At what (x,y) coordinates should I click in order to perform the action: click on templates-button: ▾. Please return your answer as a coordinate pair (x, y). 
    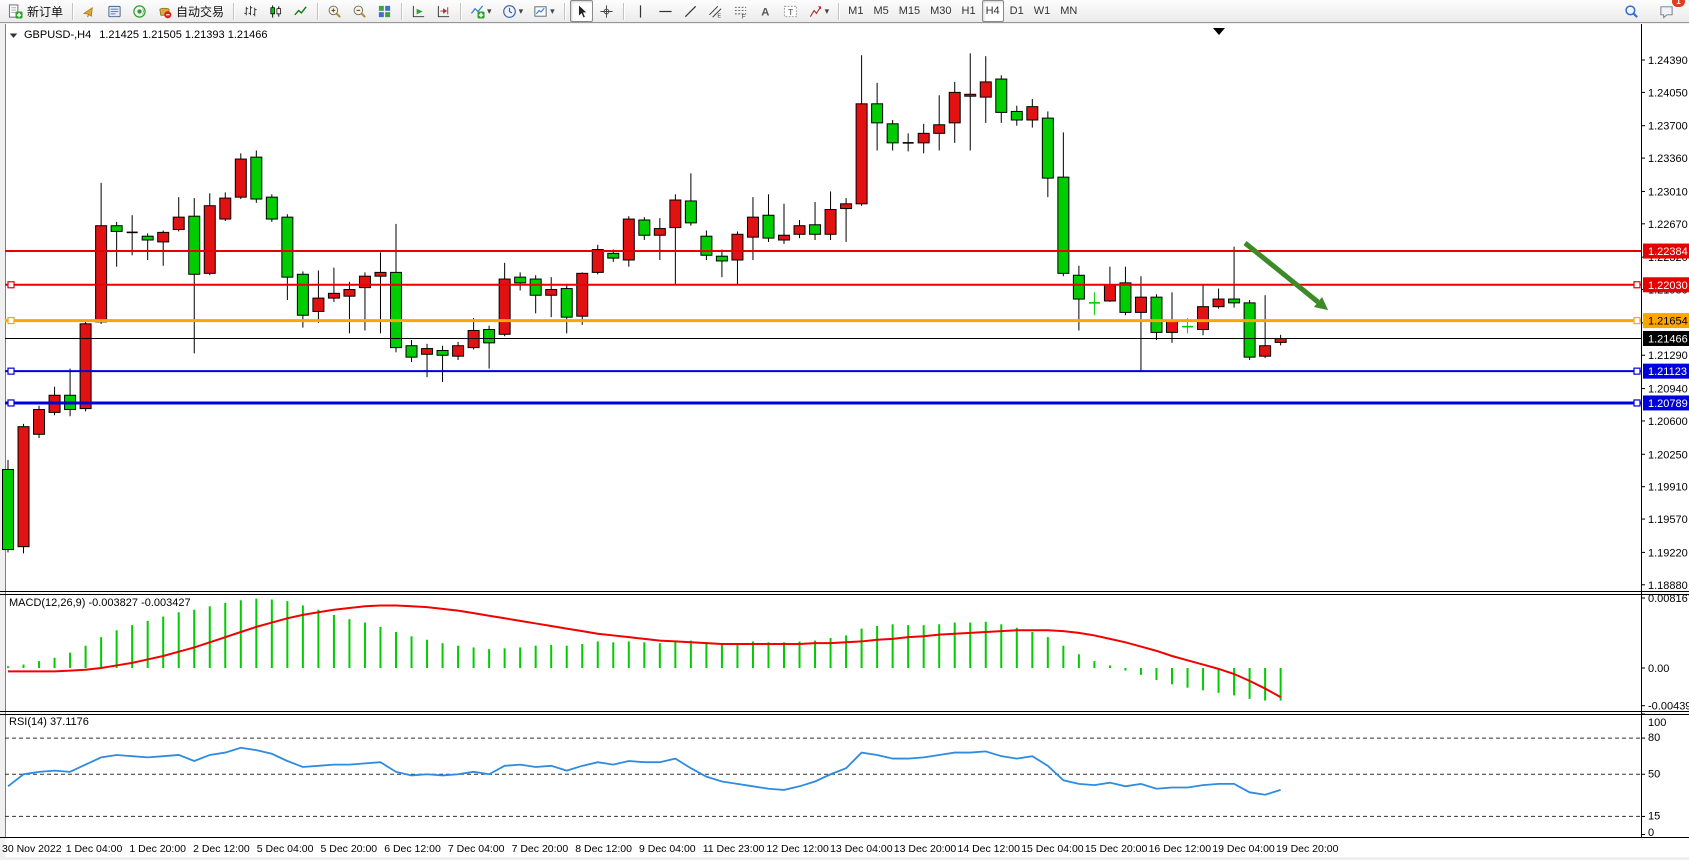
    Looking at the image, I should click on (544, 11).